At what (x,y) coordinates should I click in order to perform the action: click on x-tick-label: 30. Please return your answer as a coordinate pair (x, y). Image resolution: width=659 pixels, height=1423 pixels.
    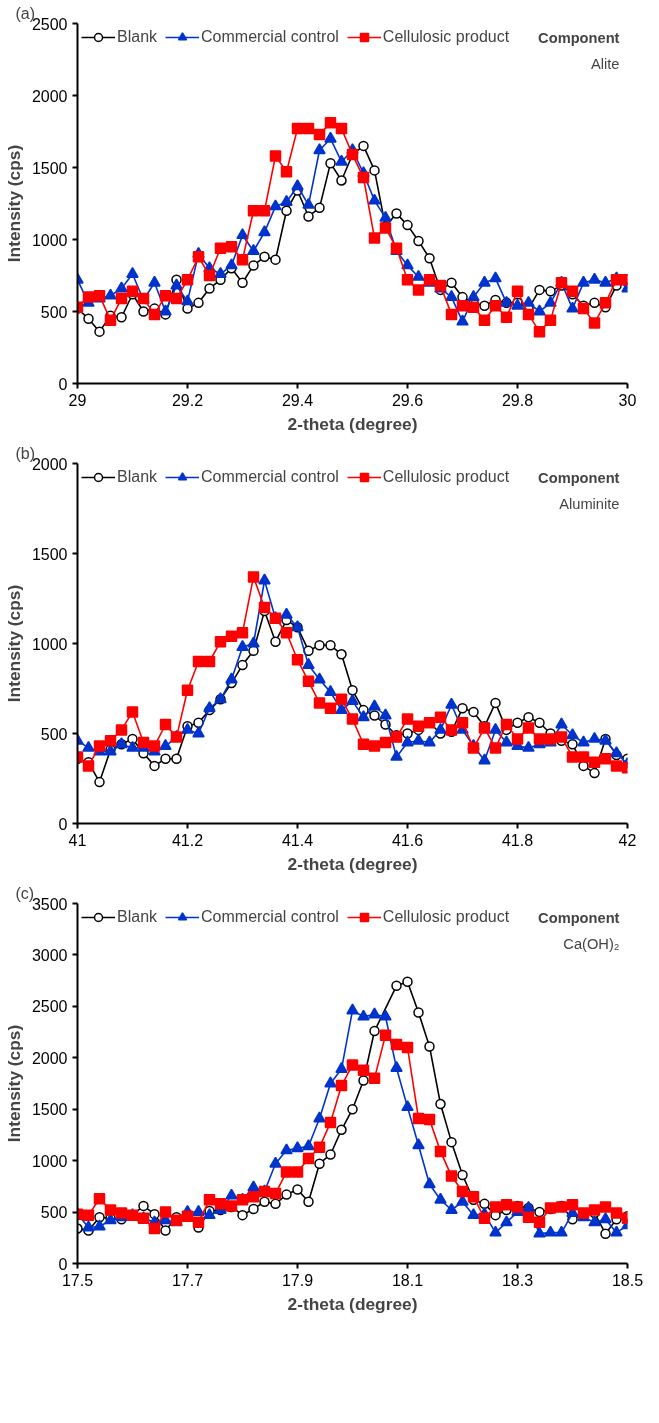
    Looking at the image, I should click on (627, 400).